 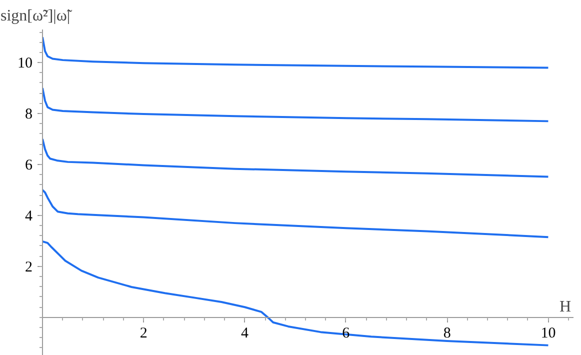 I want to click on y-tick-label: 2, so click(x=28, y=267).